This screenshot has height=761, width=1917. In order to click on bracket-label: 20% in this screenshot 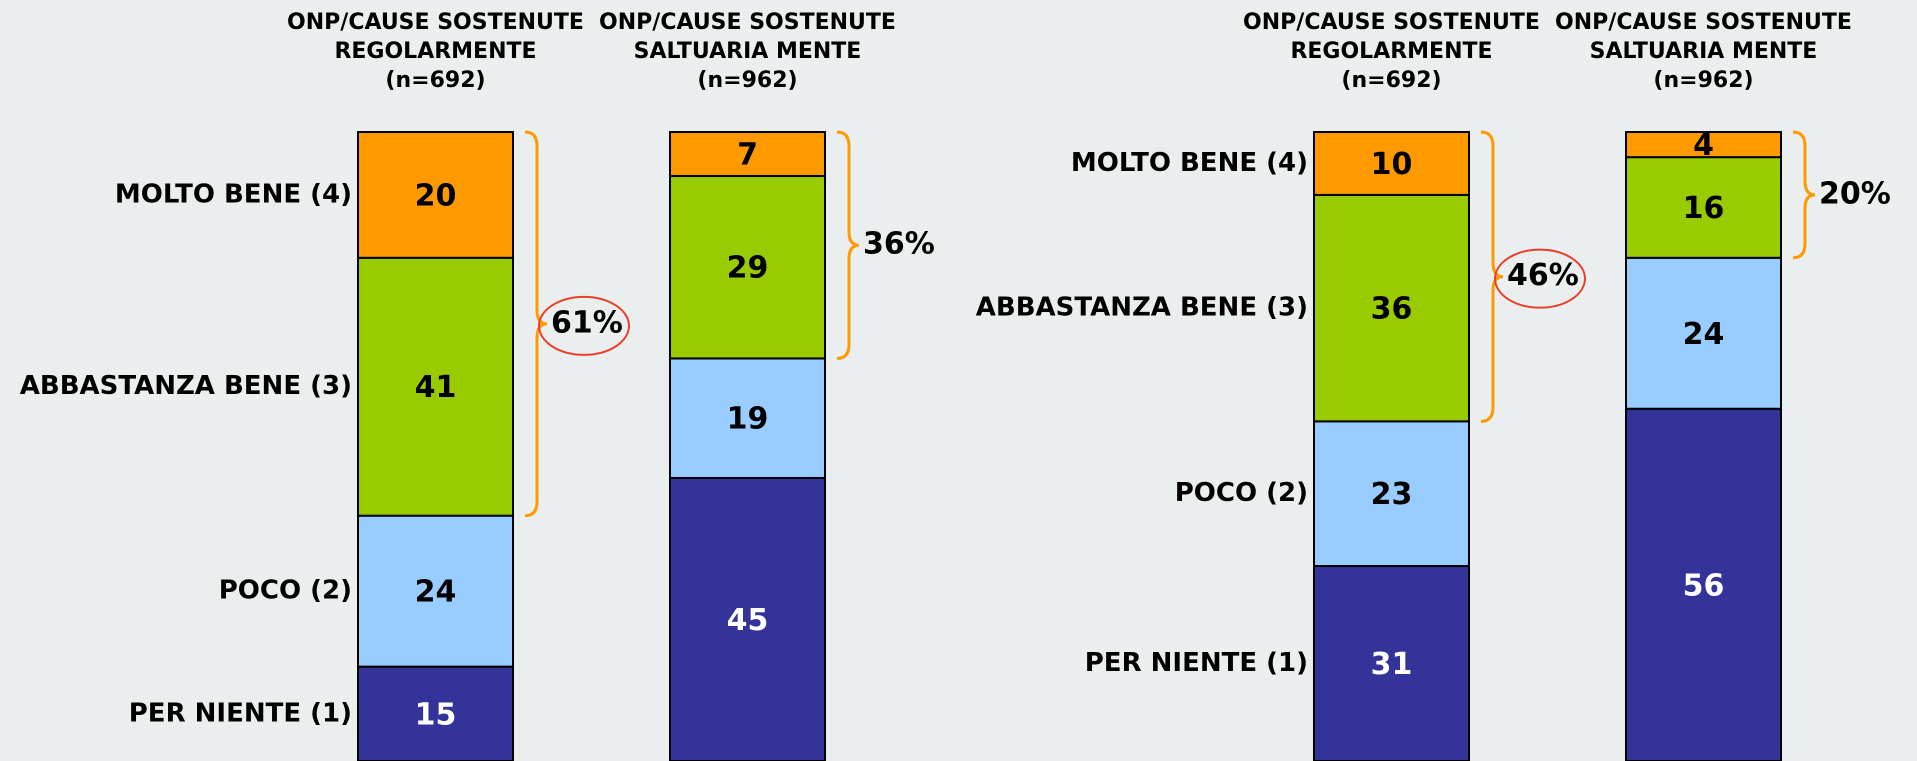, I will do `click(1855, 193)`.